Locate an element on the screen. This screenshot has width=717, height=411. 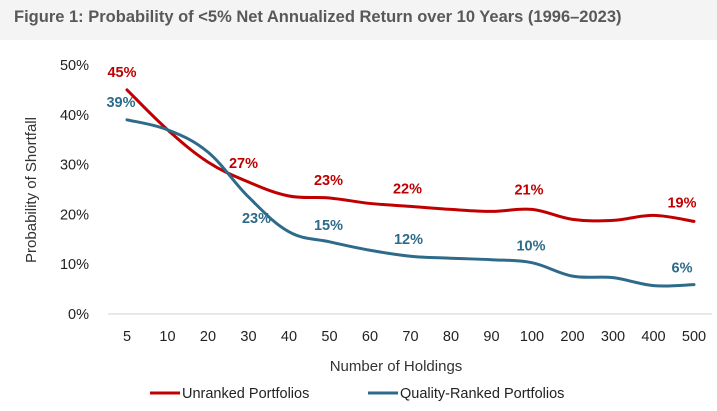
data-label-unranked-portfolios: 22% is located at coordinates (407, 189).